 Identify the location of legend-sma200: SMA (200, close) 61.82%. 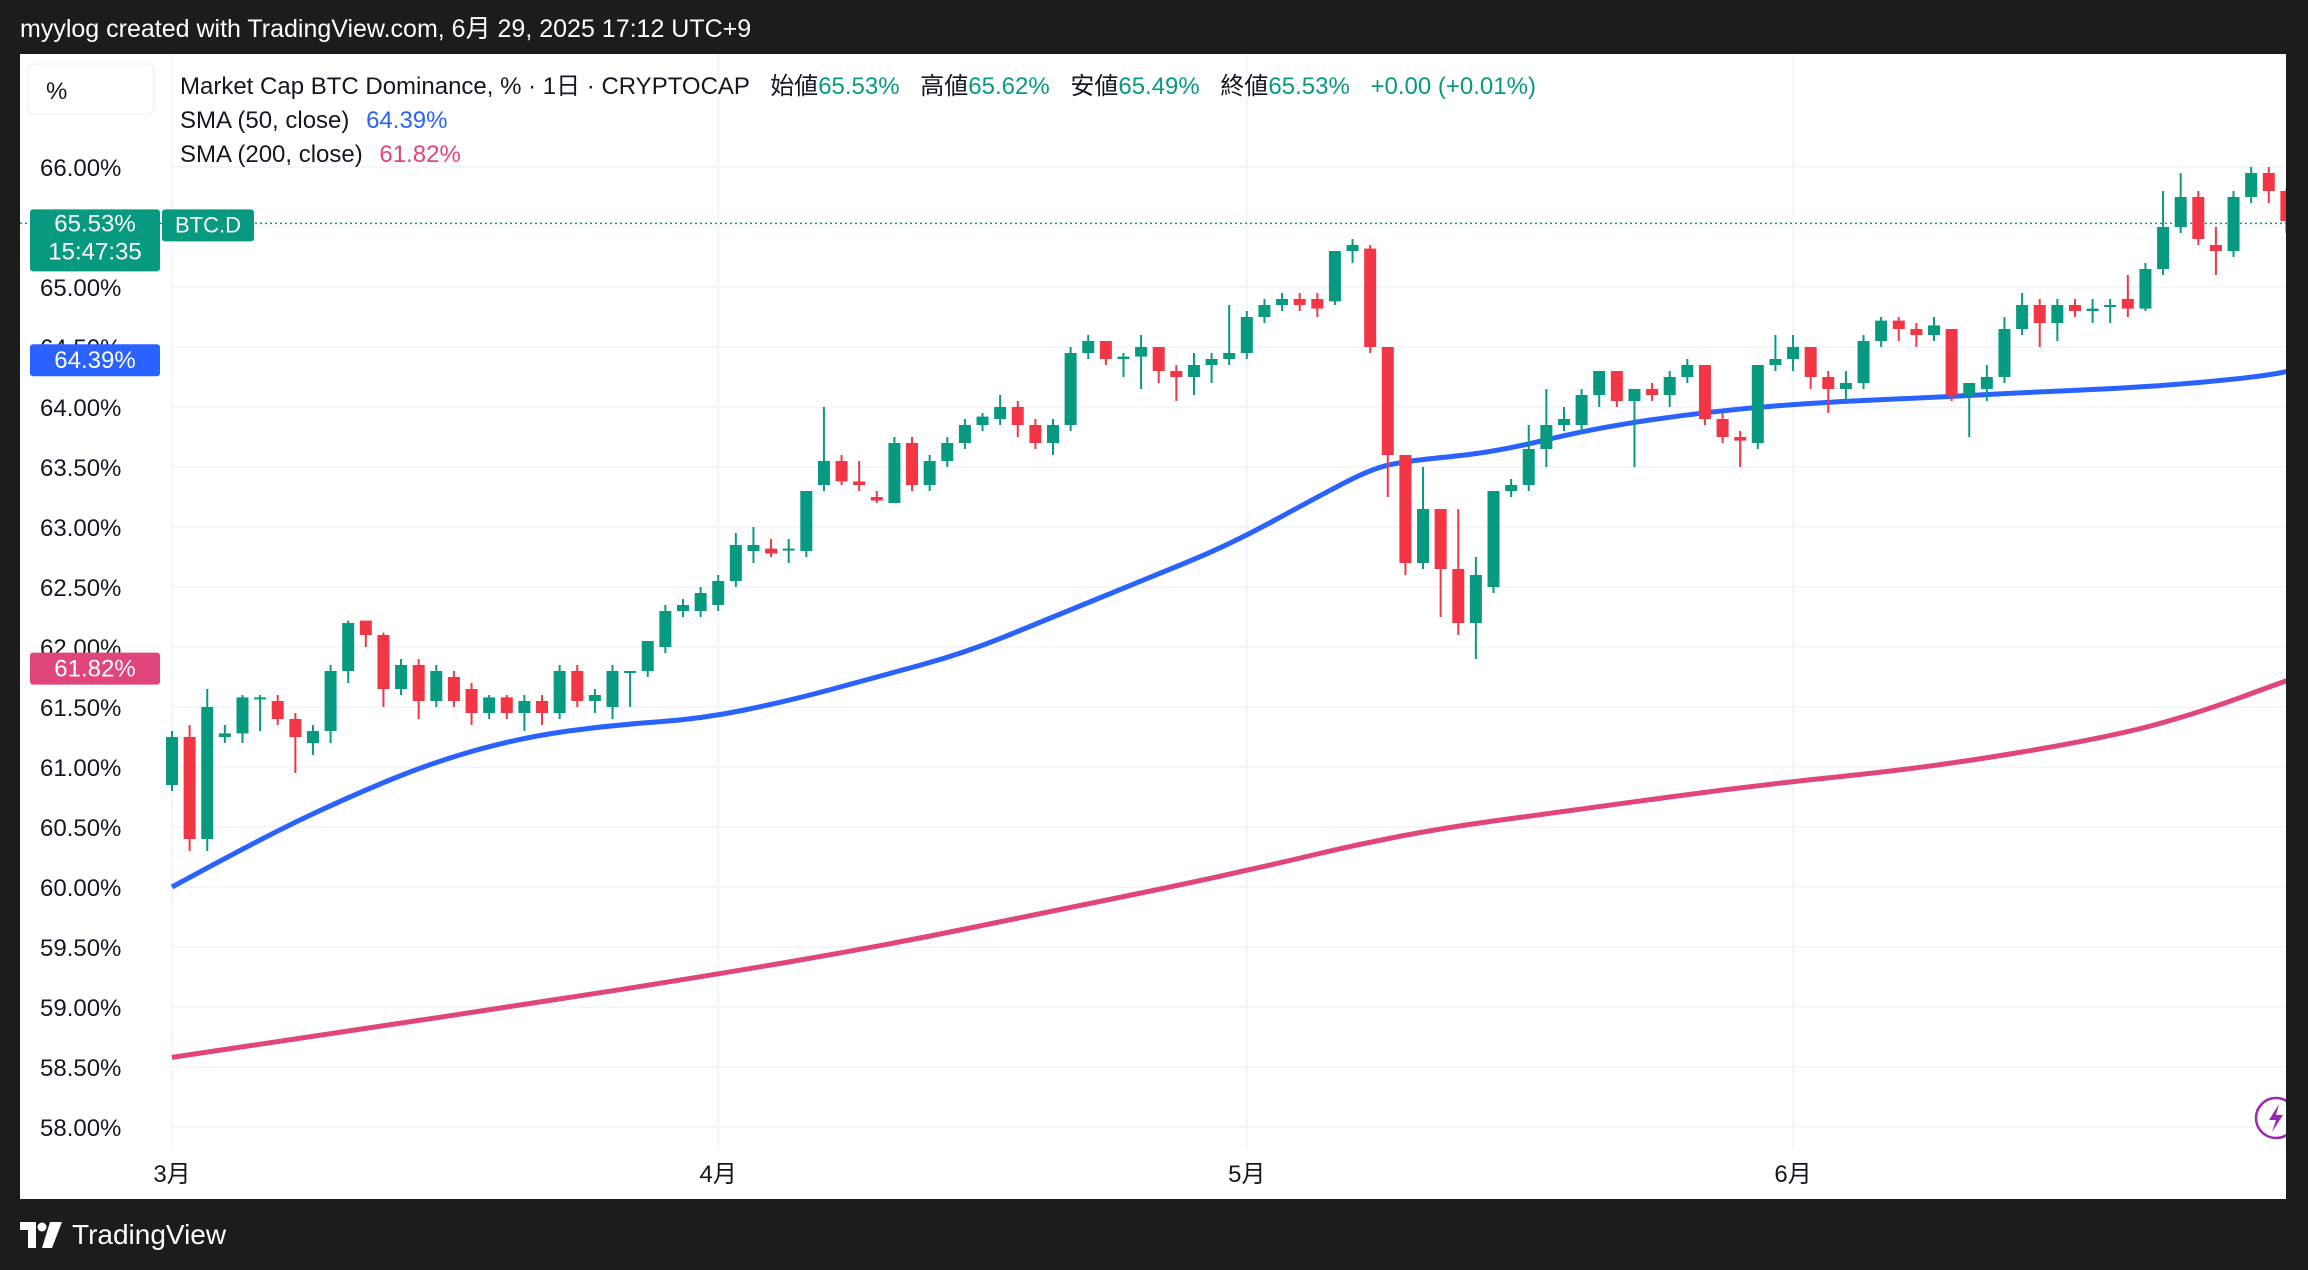
(320, 154).